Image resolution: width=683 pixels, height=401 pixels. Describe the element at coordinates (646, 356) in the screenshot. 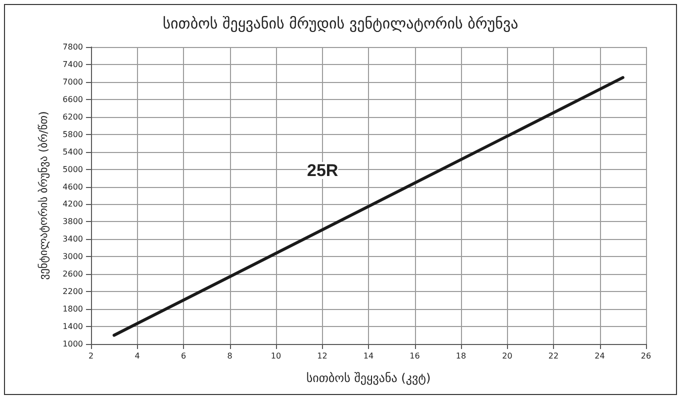

I see `x-tick-label: 26` at that location.